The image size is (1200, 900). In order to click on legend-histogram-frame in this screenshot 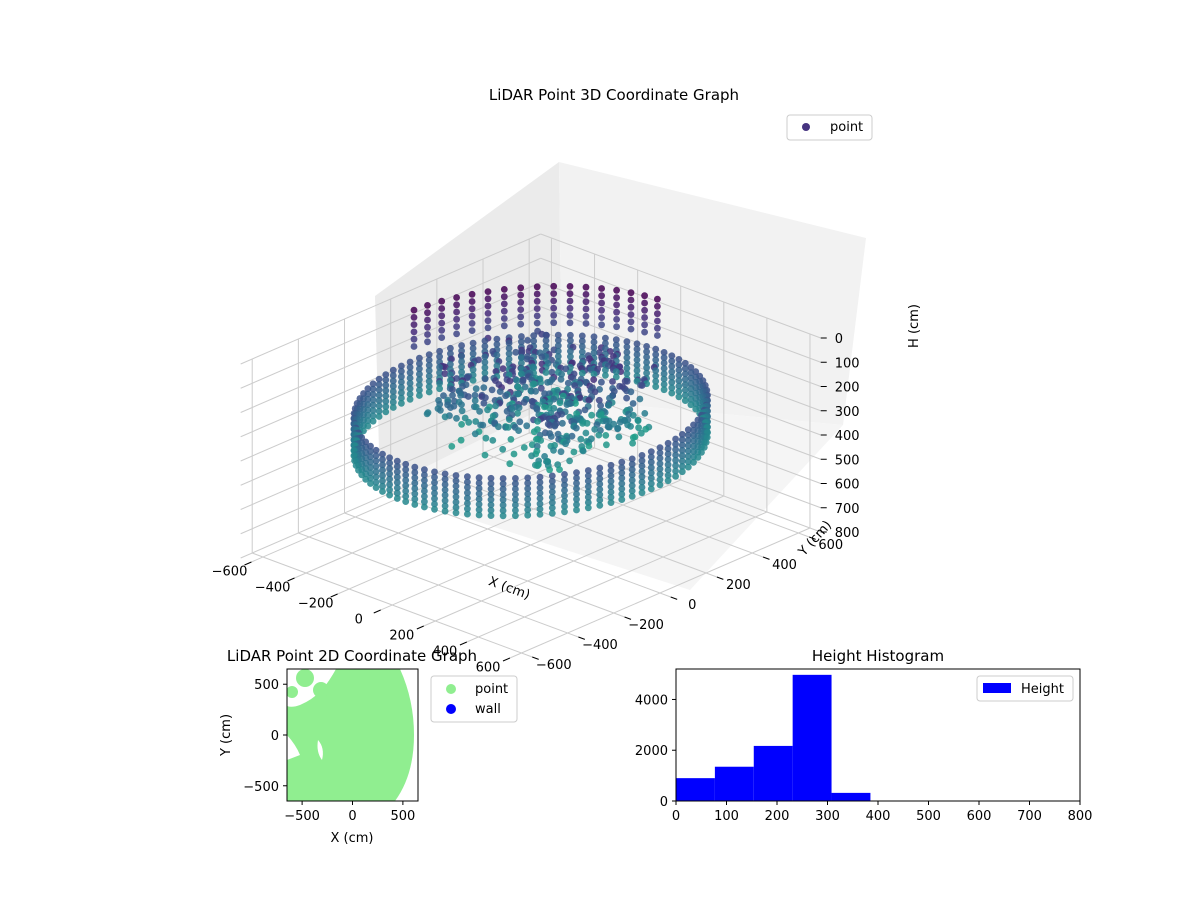, I will do `click(1025, 688)`.